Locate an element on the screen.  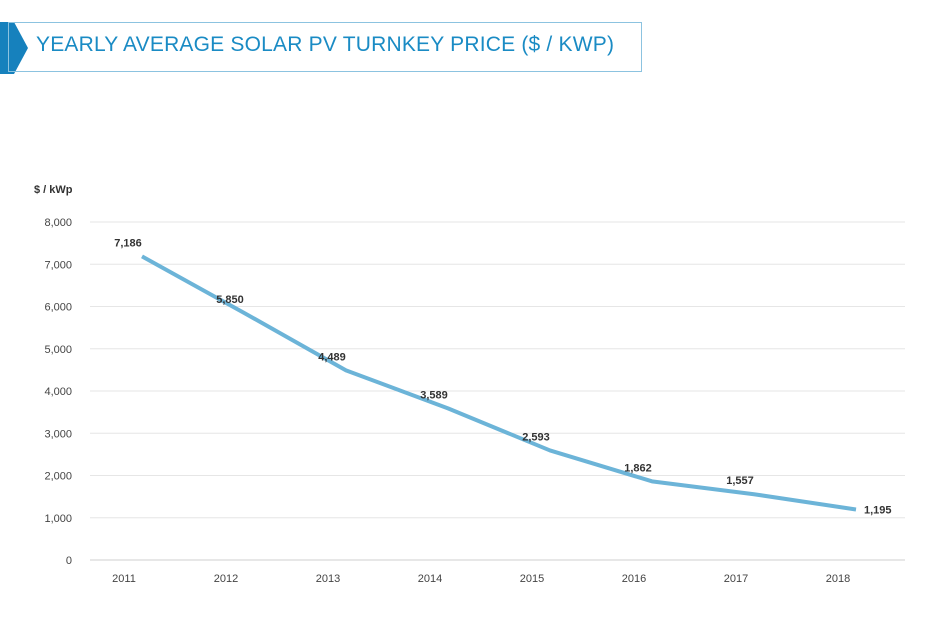
x-tick-label: 2018 is located at coordinates (838, 579).